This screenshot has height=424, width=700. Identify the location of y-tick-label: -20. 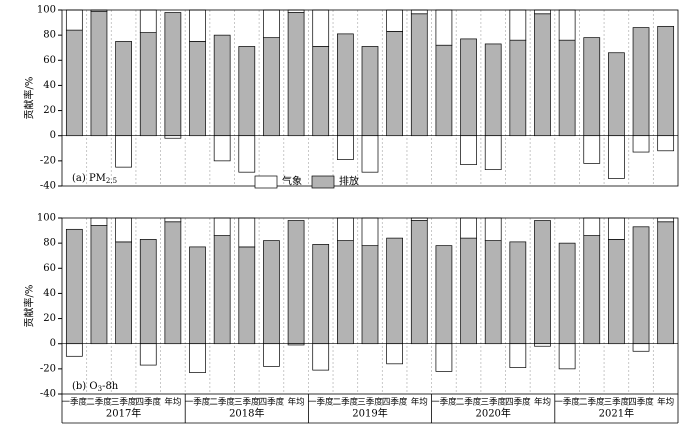
(48, 160).